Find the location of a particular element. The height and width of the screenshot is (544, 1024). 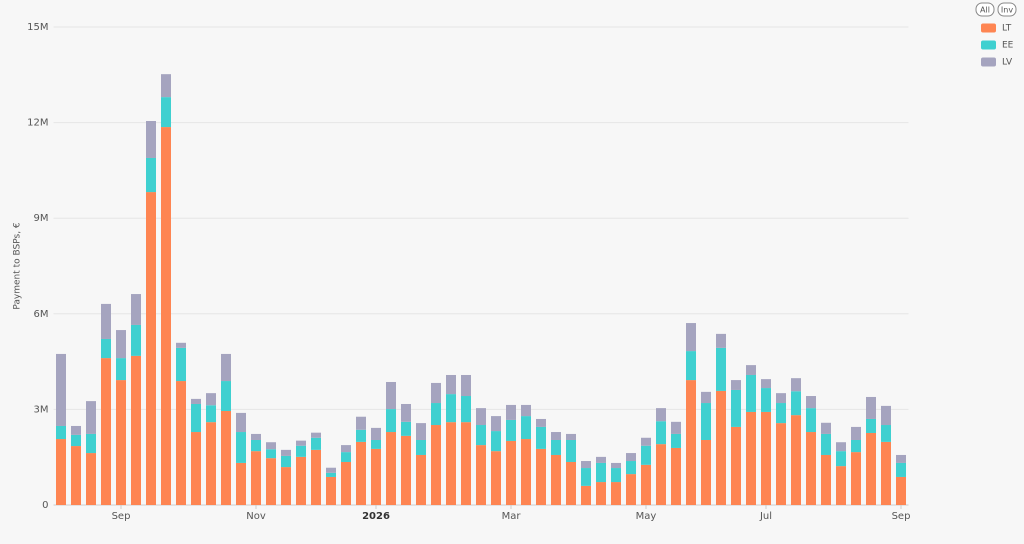

y-tick-label: 6M is located at coordinates (41, 314).